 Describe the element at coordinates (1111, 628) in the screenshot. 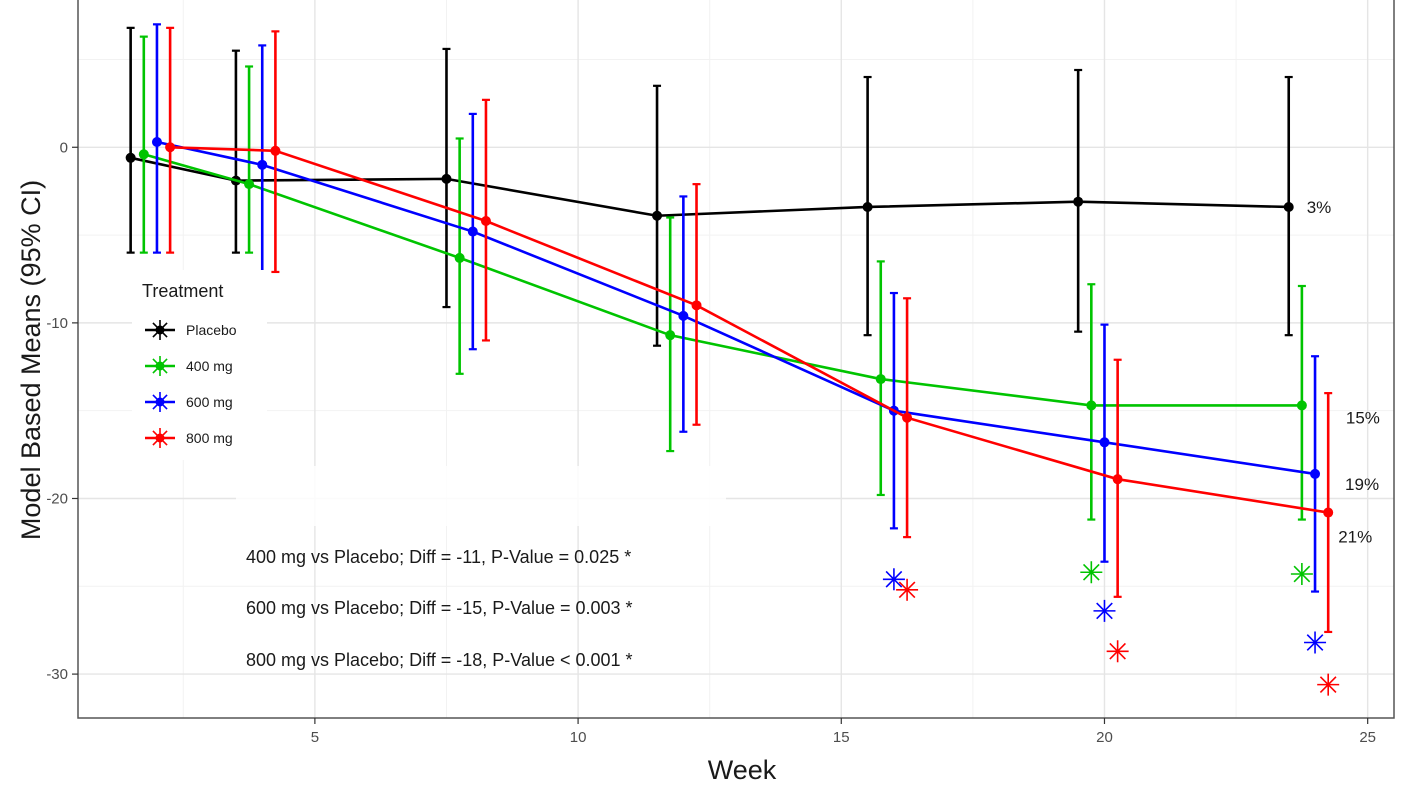

I see `significance-markers` at that location.